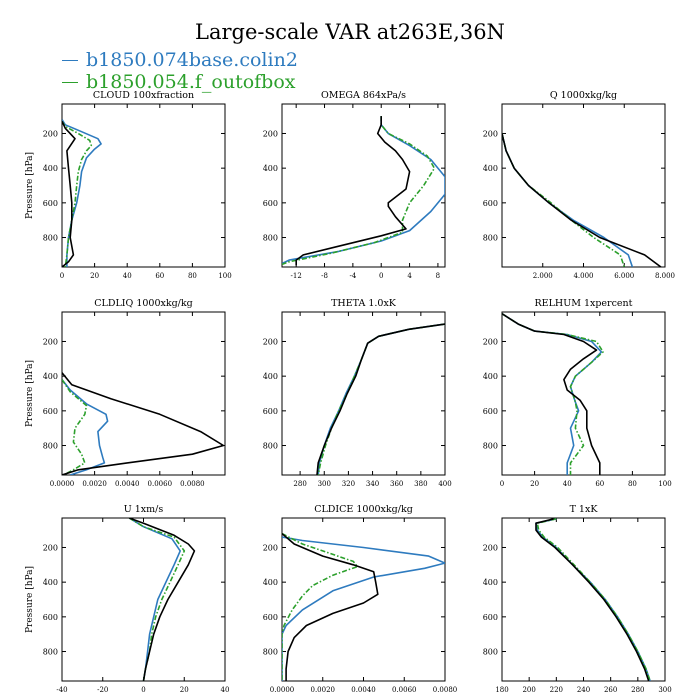 Image resolution: width=700 pixels, height=700 pixels. I want to click on xtick-label: 240, so click(583, 690).